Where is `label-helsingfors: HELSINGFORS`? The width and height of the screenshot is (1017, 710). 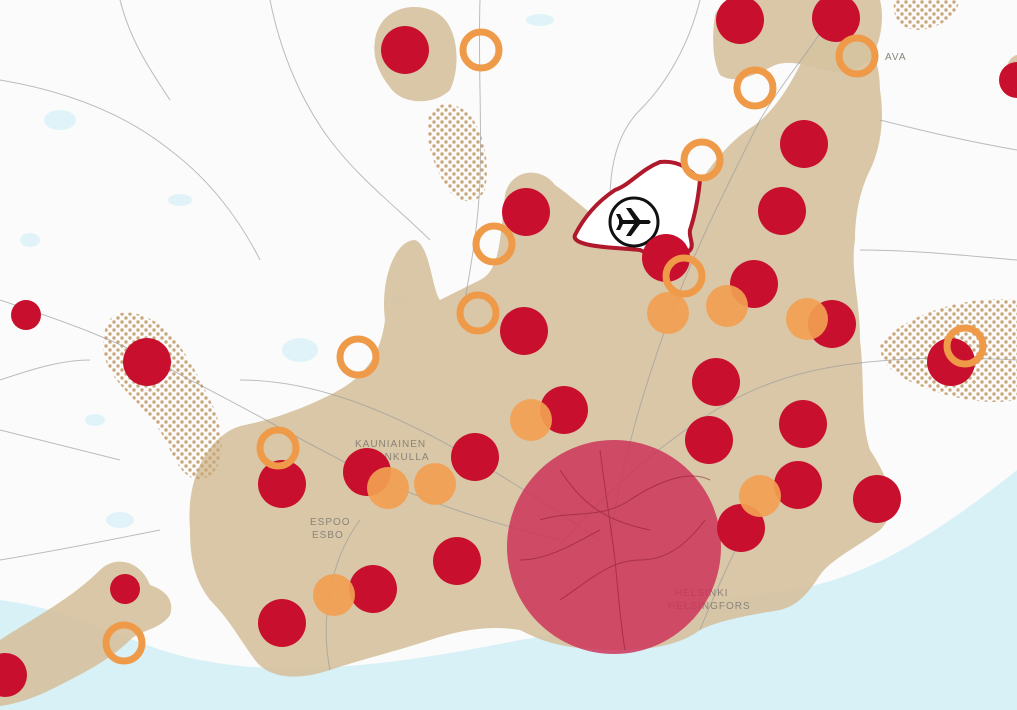 label-helsingfors: HELSINGFORS is located at coordinates (709, 606).